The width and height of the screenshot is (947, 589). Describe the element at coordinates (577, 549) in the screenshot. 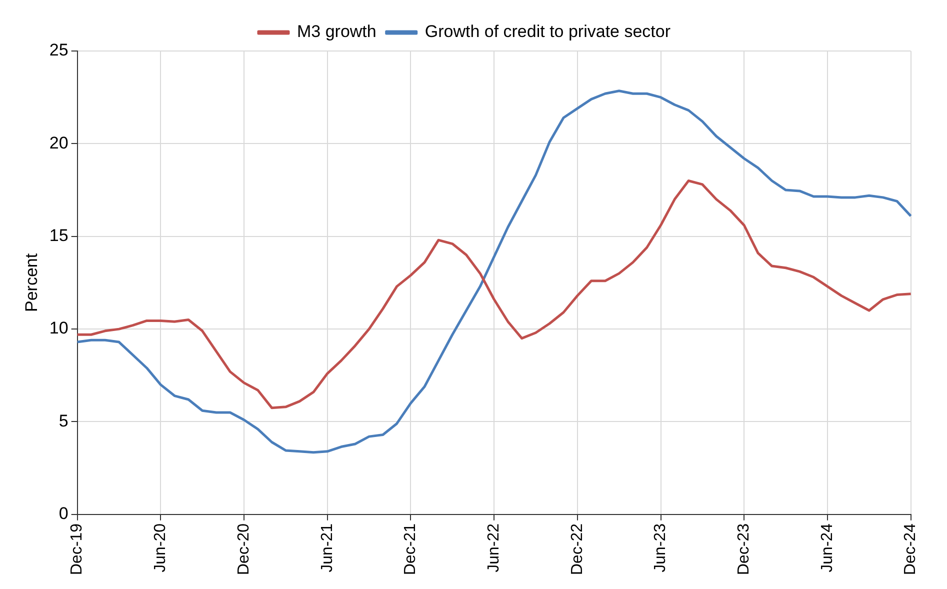

I see `x-tick-label: Dec-22` at that location.